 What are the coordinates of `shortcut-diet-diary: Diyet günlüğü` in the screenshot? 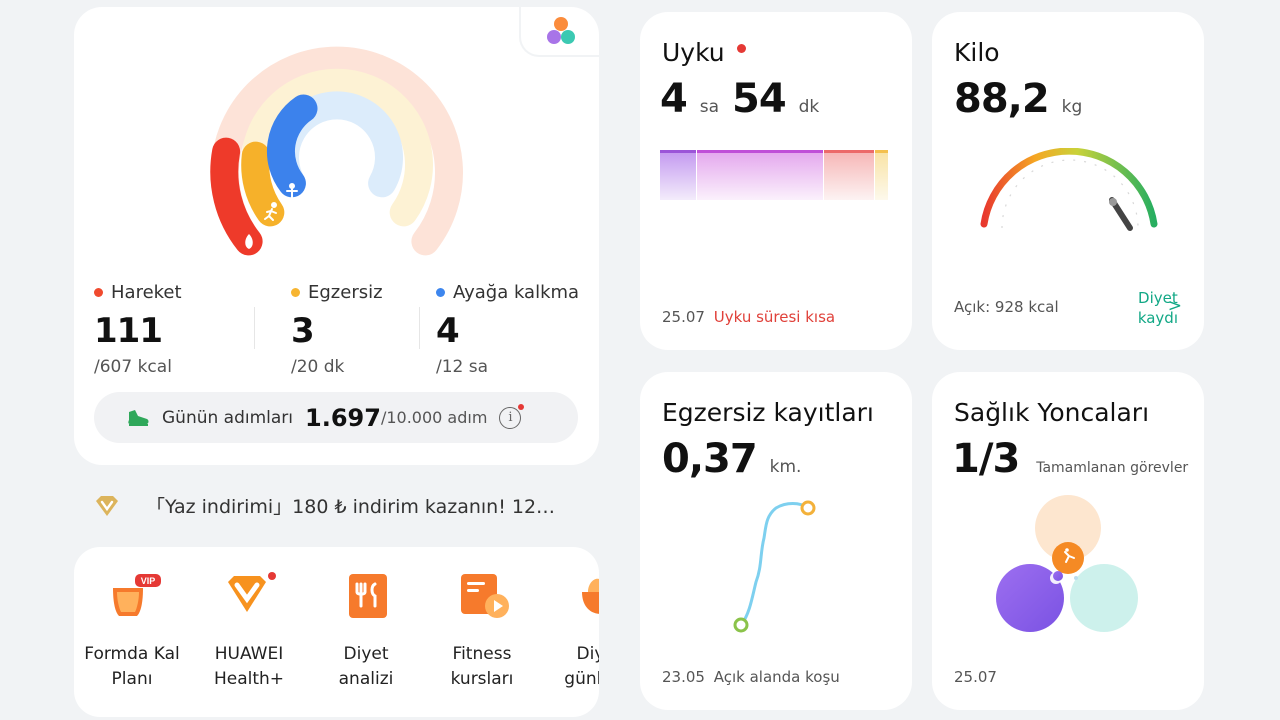 It's located at (571, 632).